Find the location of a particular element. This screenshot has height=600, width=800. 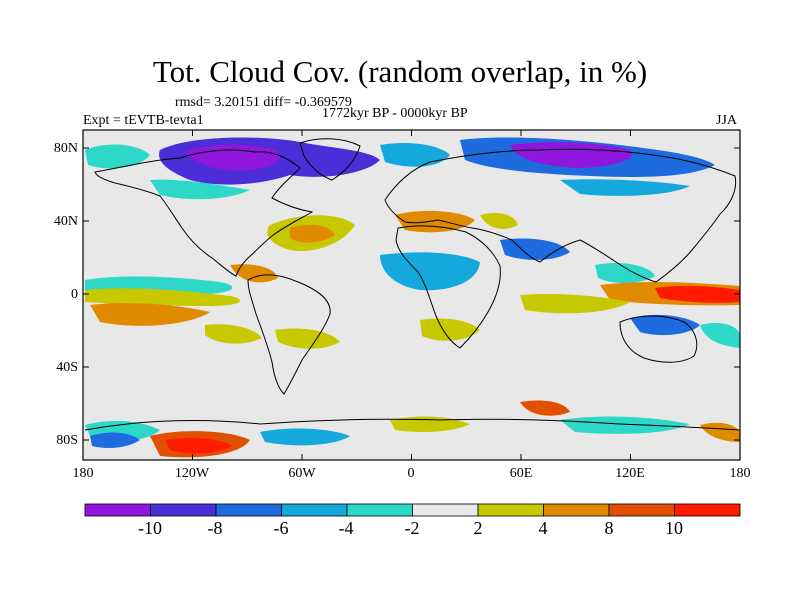

lon-label-180w: 180 is located at coordinates (83, 473).